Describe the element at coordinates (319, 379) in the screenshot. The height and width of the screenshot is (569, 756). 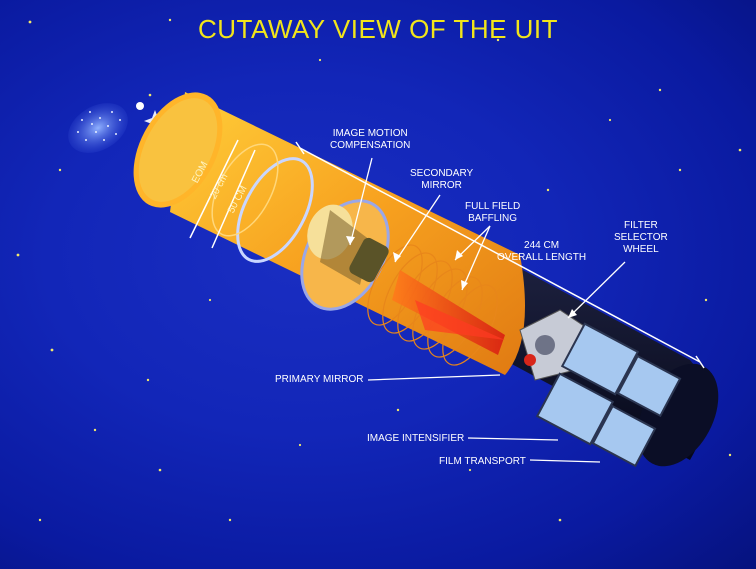
I see `label-primary-mirror: PRIMARY MIRROR` at that location.